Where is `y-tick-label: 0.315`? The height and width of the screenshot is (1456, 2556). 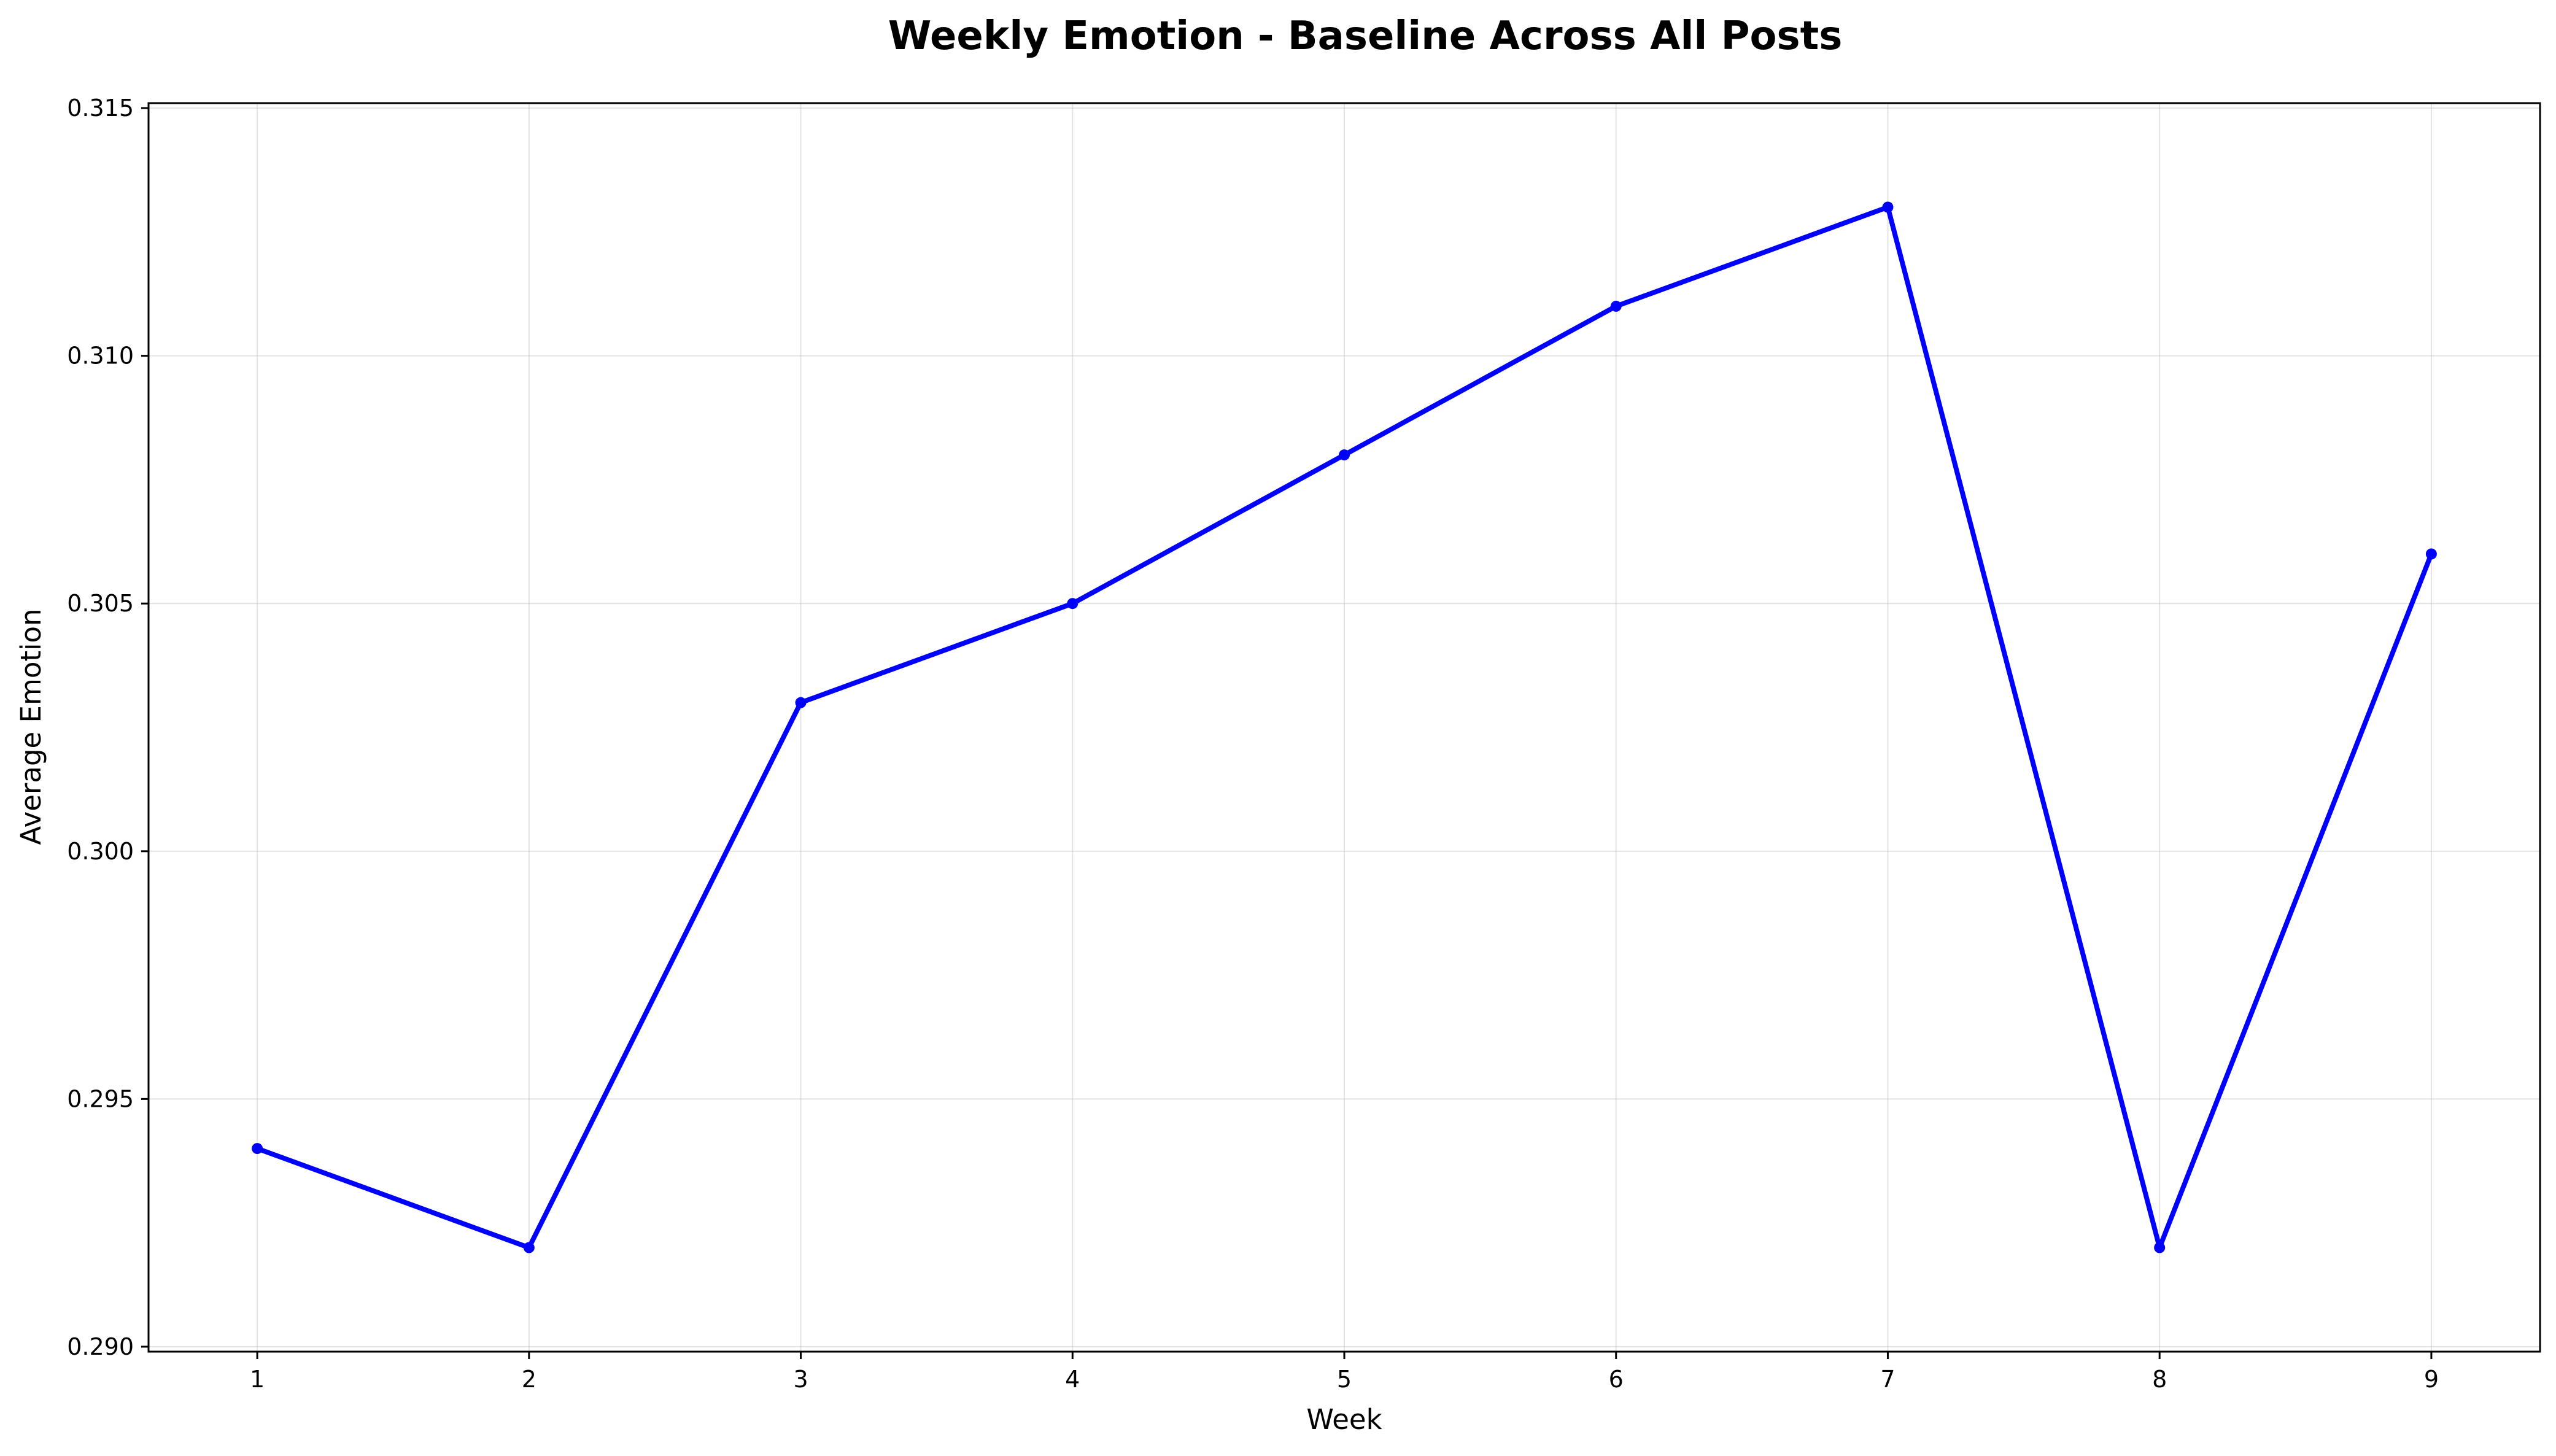
y-tick-label: 0.315 is located at coordinates (100, 108).